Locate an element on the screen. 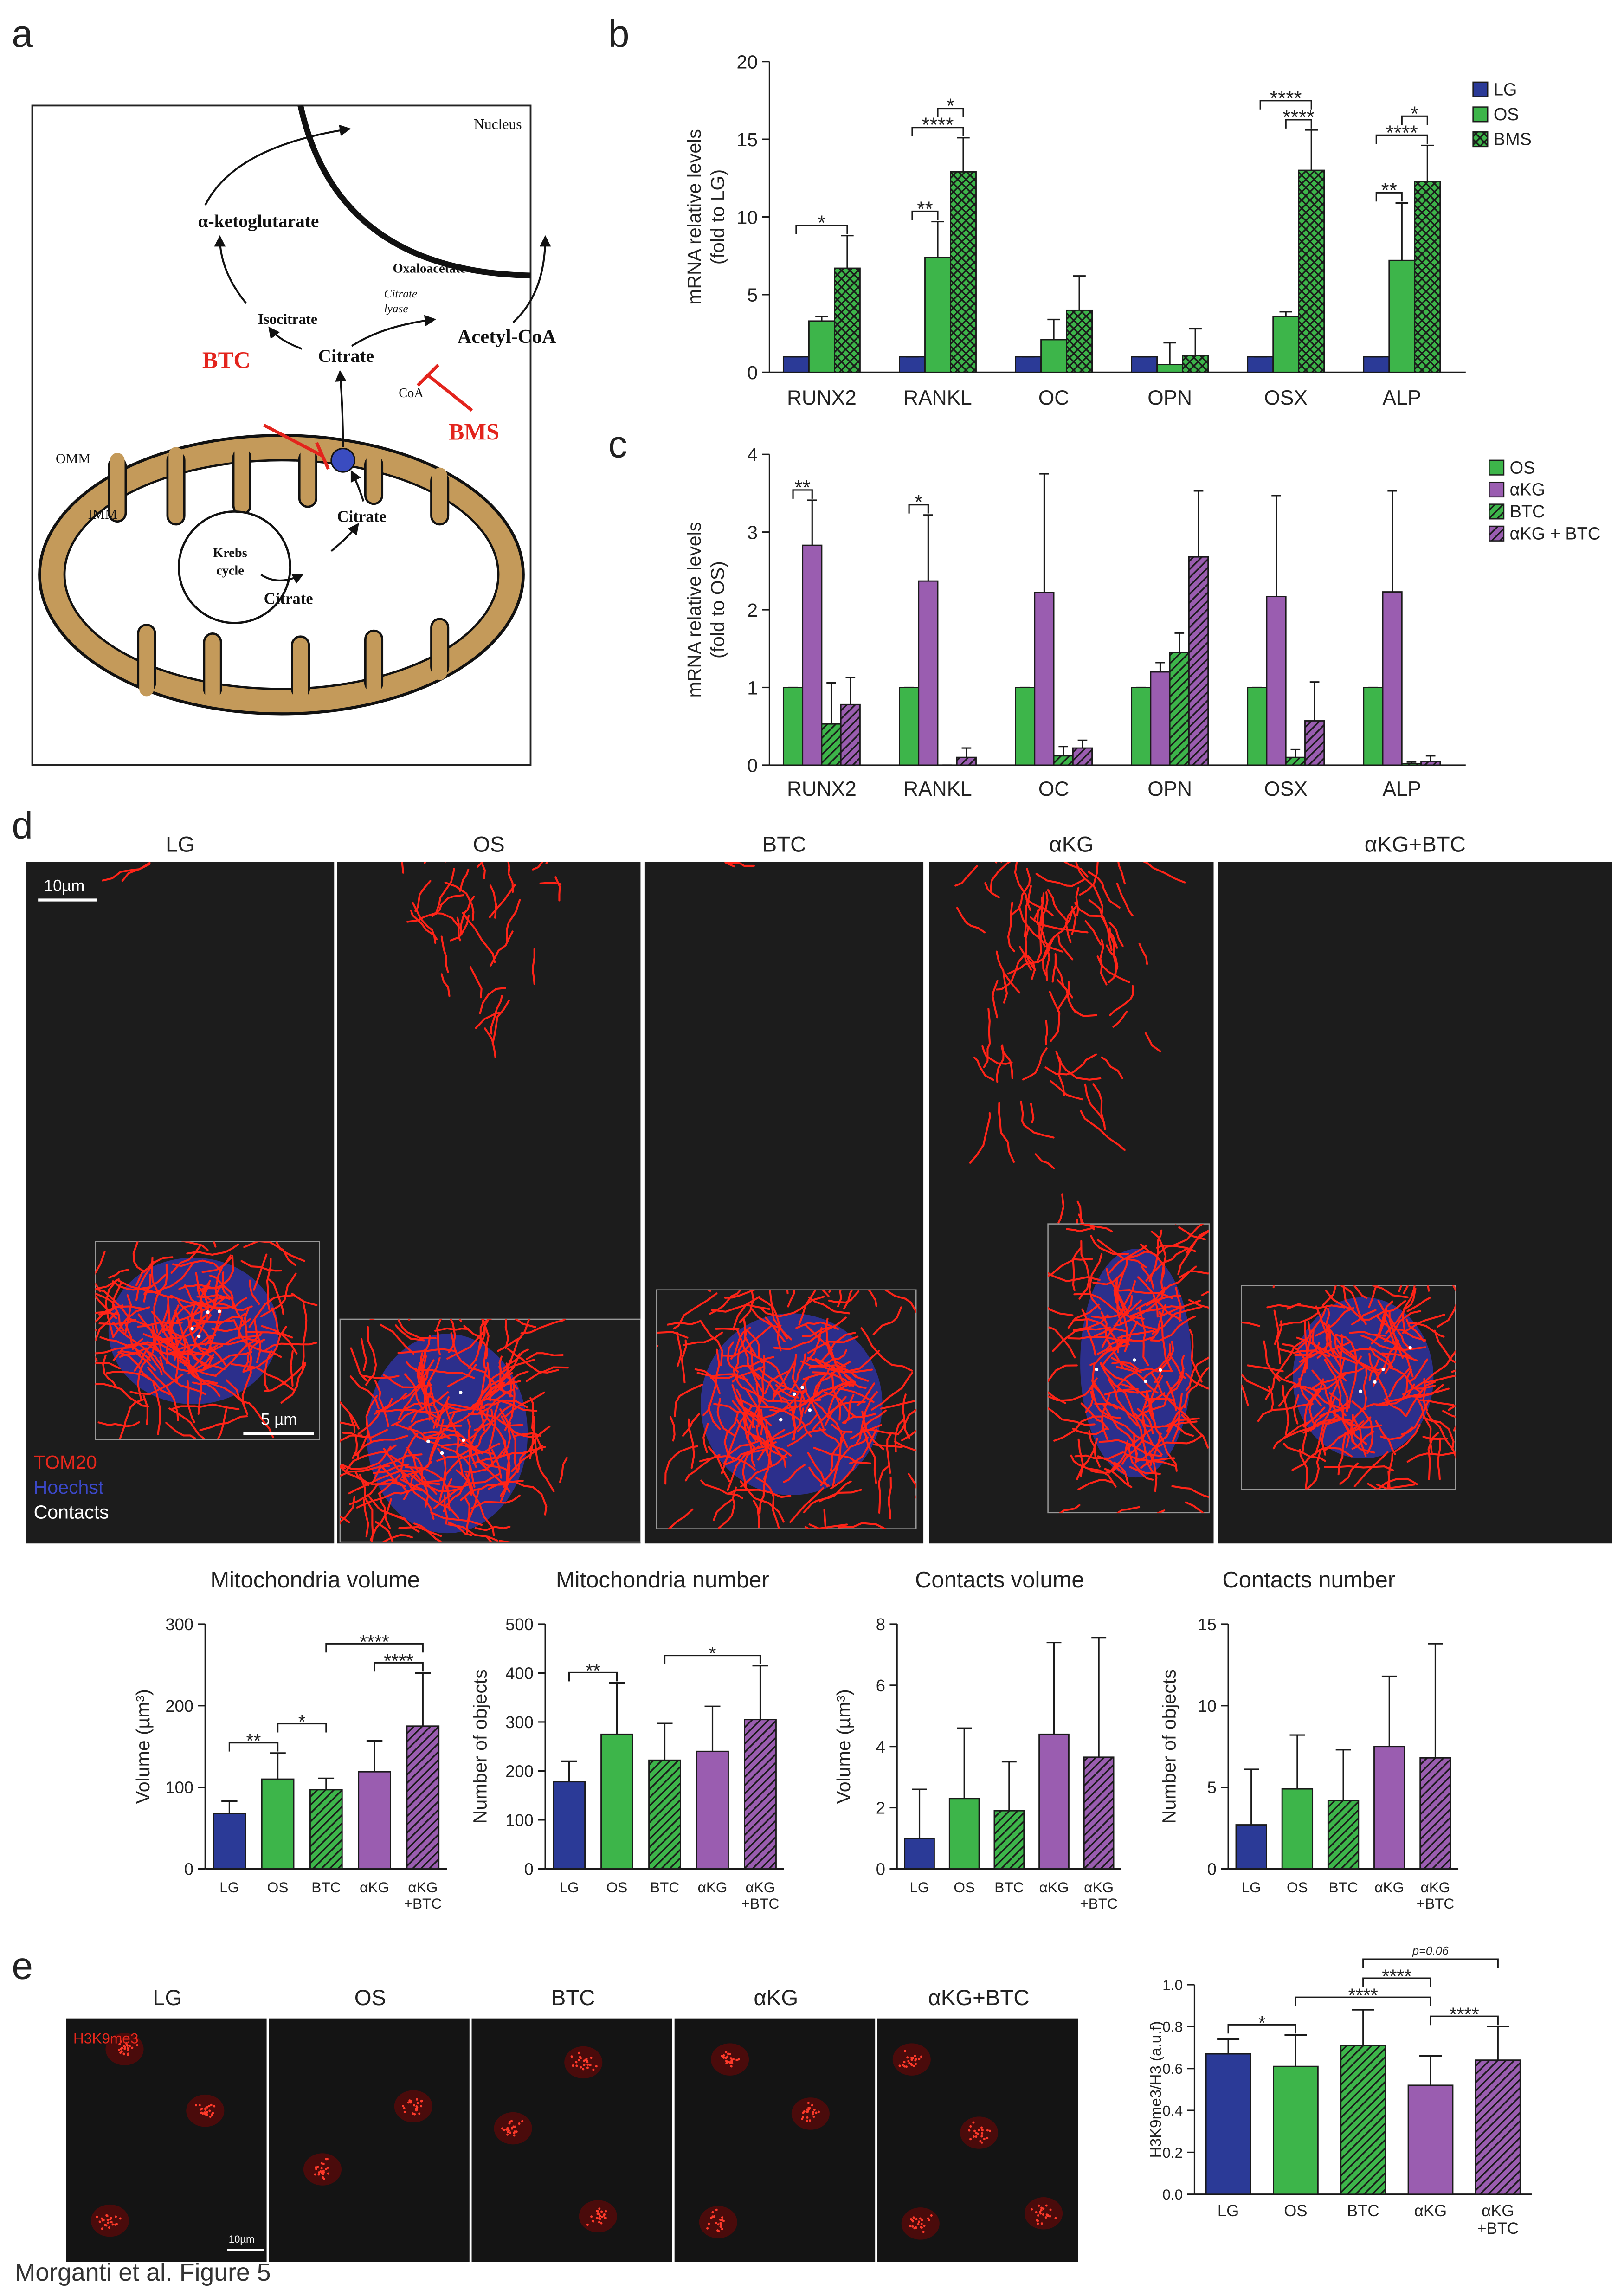  x-tick-label: αKG is located at coordinates (1054, 1887).